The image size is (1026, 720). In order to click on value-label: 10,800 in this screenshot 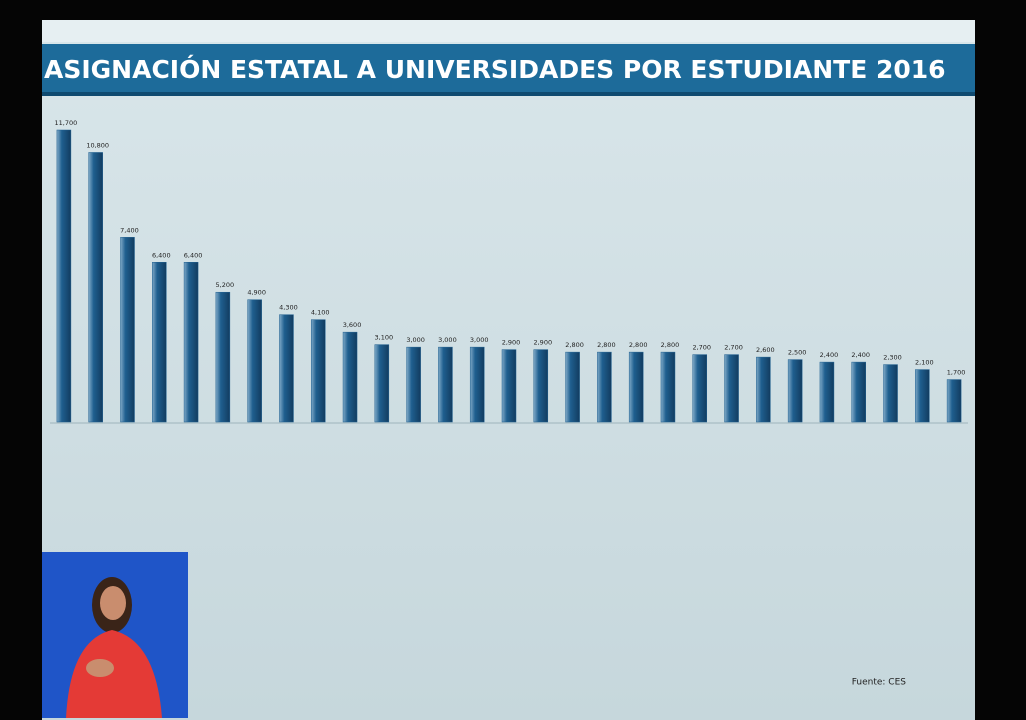, I will do `click(97, 145)`.